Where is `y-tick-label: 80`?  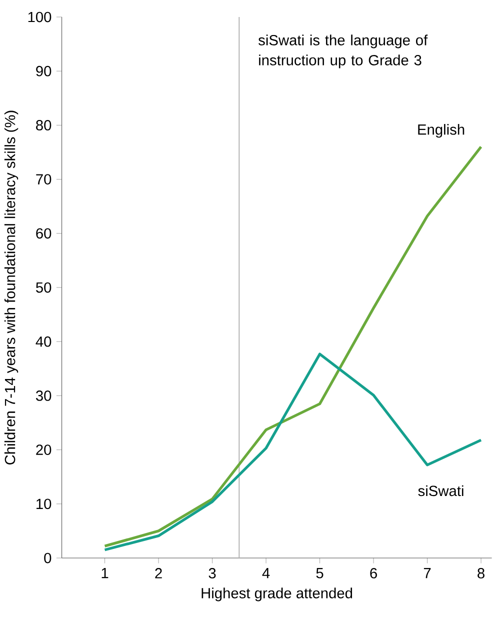
y-tick-label: 80 is located at coordinates (44, 125).